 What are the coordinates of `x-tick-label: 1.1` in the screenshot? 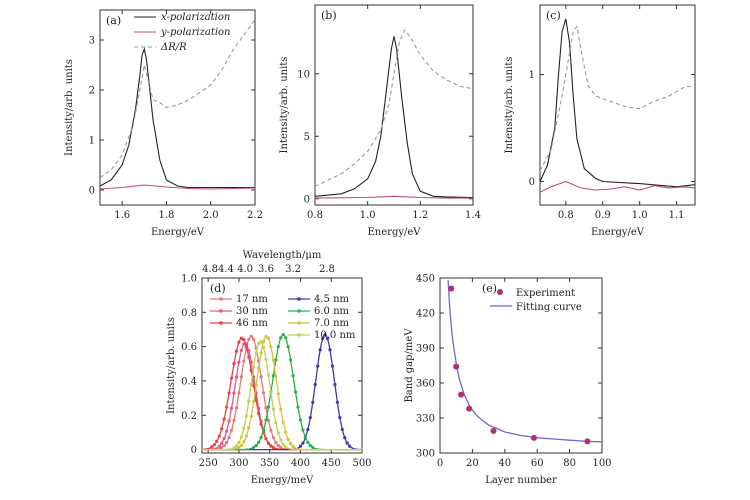 It's located at (677, 215).